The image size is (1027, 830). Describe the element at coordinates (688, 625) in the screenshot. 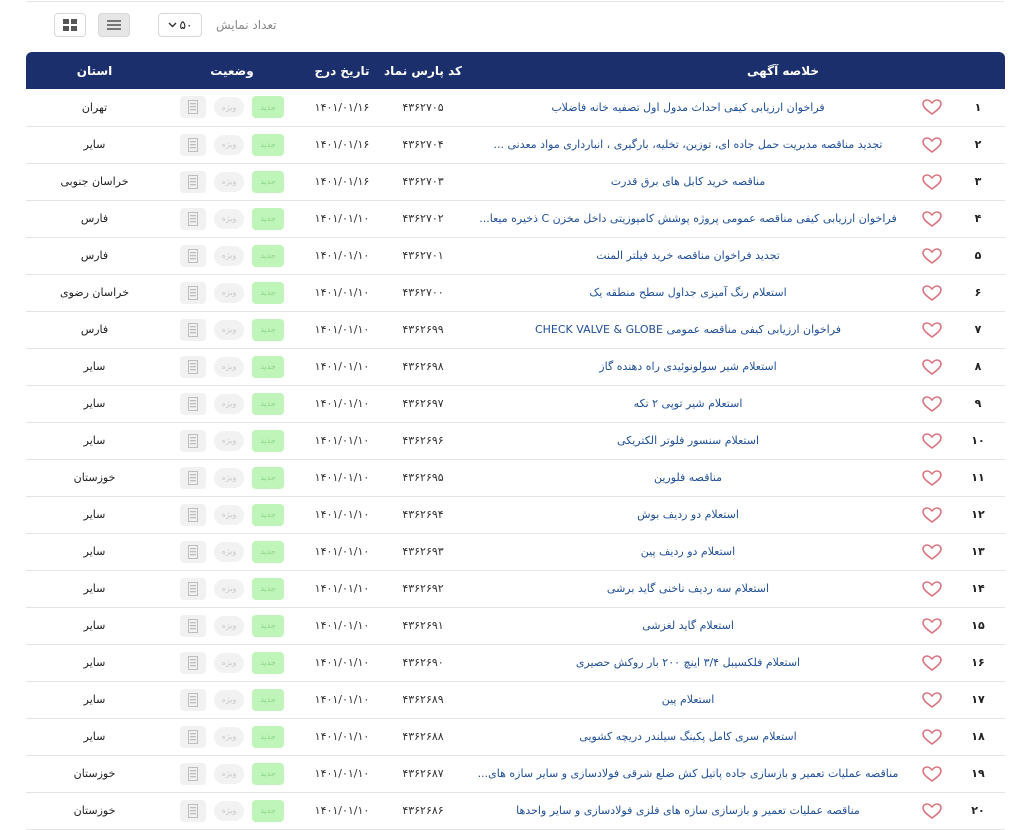

I see `tender-title-link: استعلام گاید لغزشی` at that location.